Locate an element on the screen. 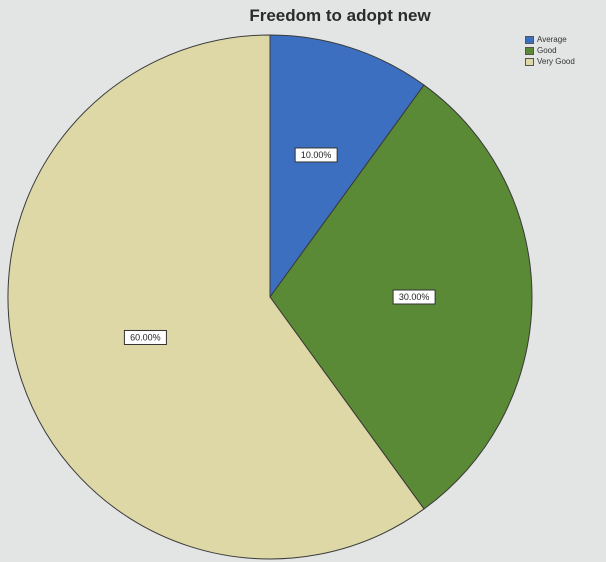  legend-item-average: Average is located at coordinates (550, 39).